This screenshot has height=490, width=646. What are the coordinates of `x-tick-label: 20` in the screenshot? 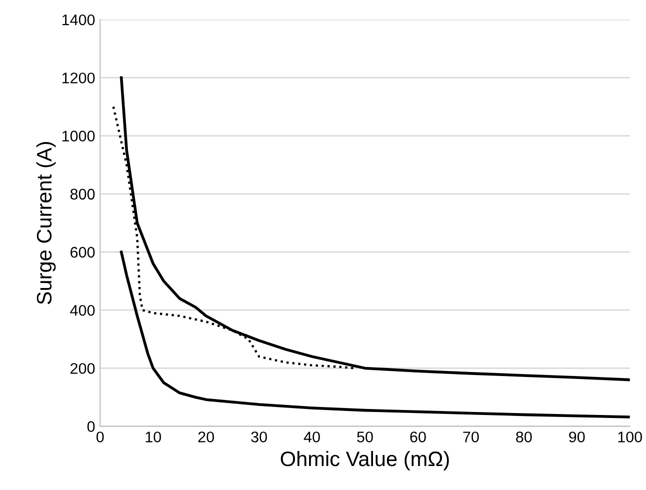 It's located at (206, 437).